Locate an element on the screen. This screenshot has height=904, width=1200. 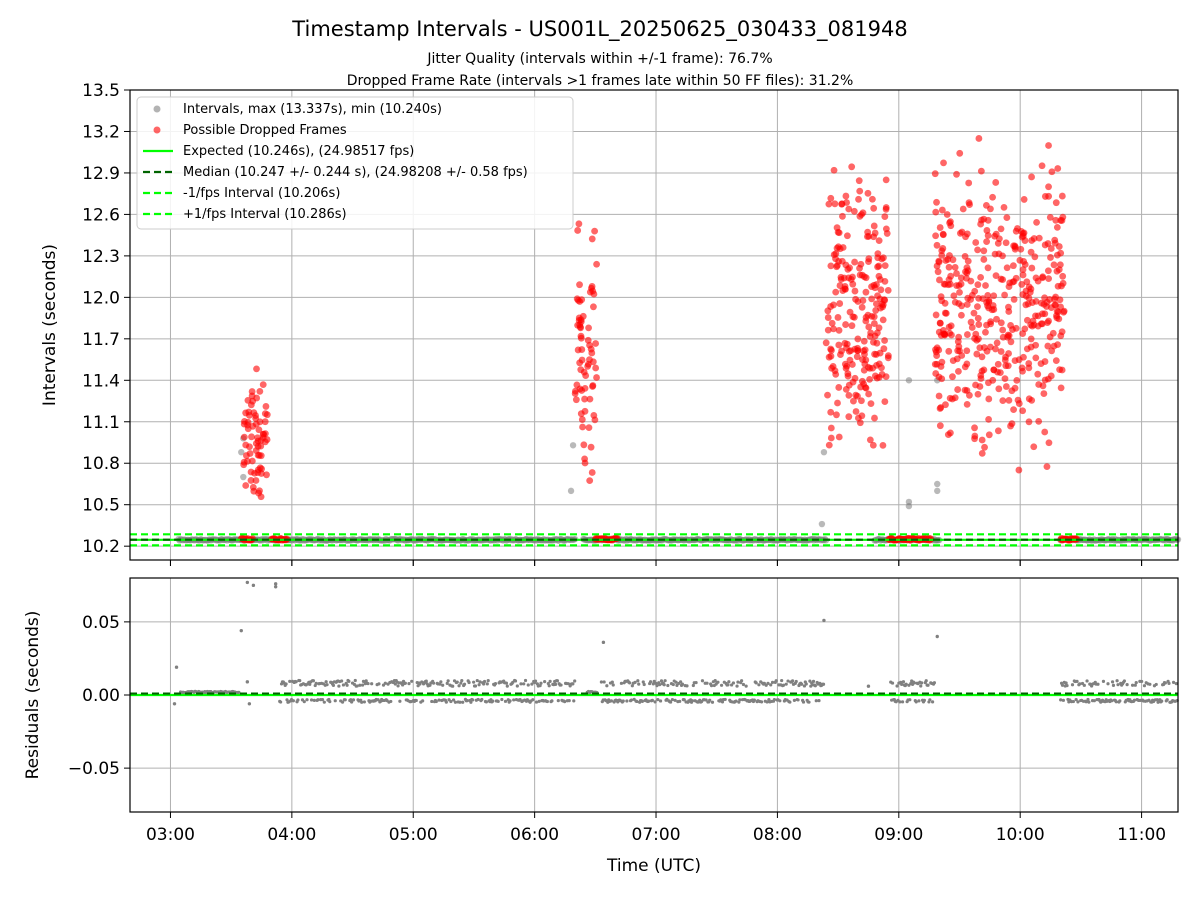
x-tick-label: 04:00 is located at coordinates (291, 835).